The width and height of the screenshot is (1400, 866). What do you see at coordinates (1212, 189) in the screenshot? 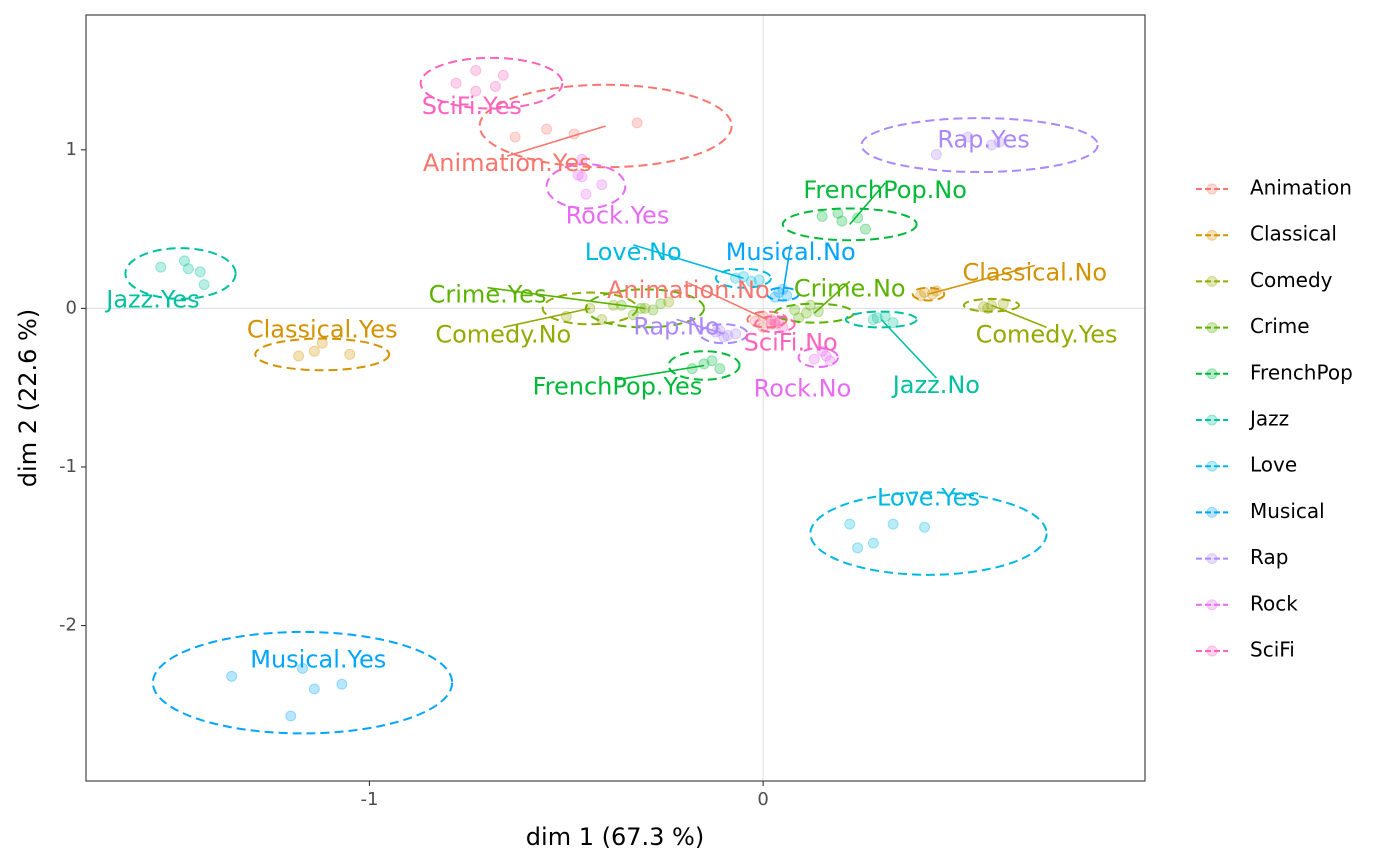
I see `legend-key-point-animation` at bounding box center [1212, 189].